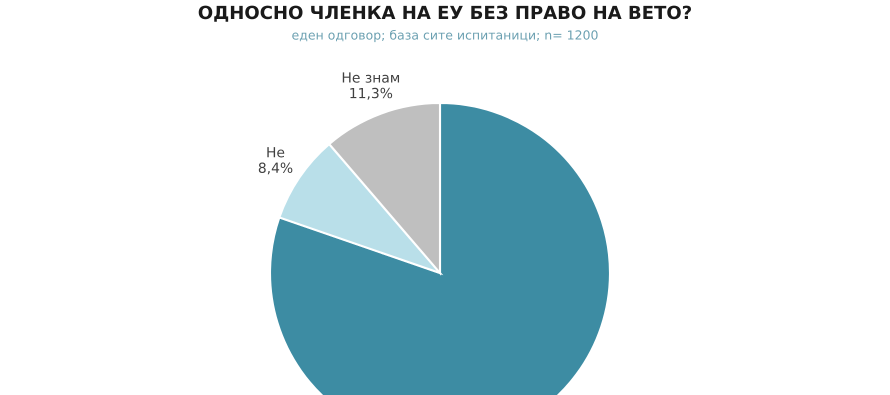  What do you see at coordinates (445, 14) in the screenshot?
I see `chart-title: ОДНОСНО ЧЛЕНКА НА ЕУ БЕЗ ПРАВО НА ВЕТО?` at bounding box center [445, 14].